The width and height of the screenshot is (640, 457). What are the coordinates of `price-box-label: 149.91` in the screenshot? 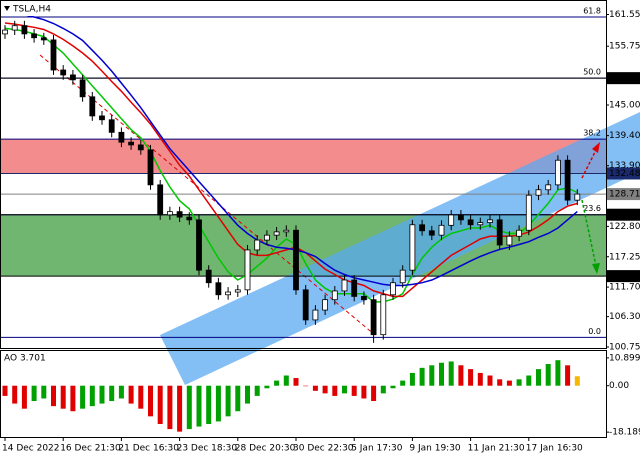 It's located at (624, 79).